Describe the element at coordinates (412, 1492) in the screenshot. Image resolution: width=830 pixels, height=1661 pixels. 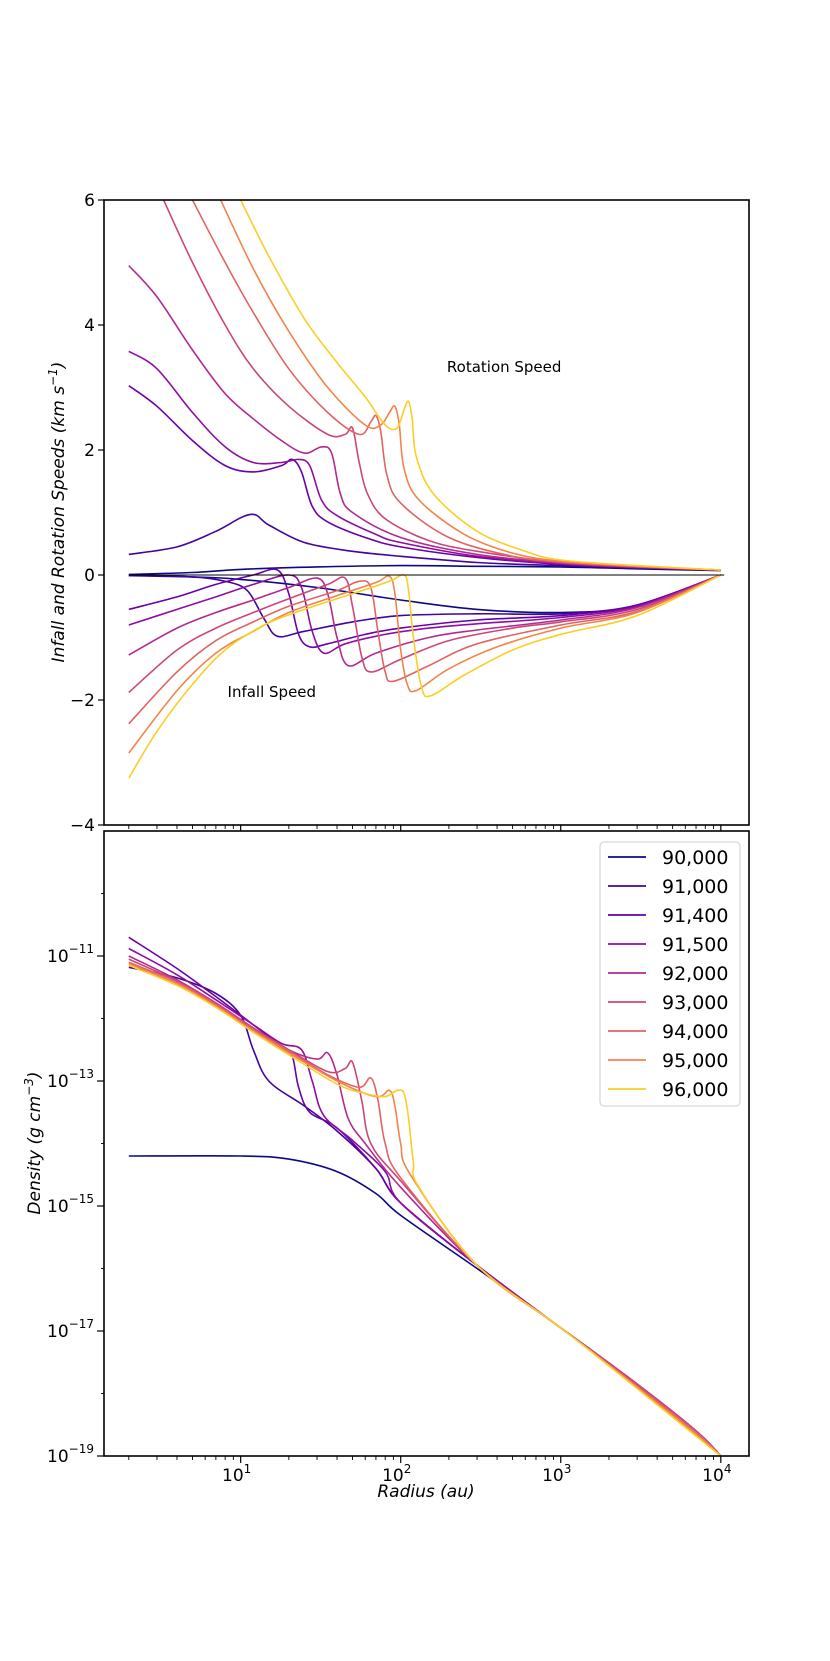
I see `x-label-main: Radius (` at that location.